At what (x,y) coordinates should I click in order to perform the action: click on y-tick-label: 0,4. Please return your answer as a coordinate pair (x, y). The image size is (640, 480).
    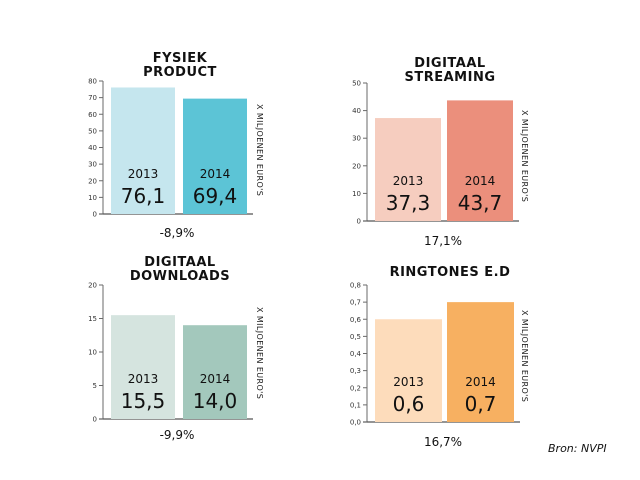
    Looking at the image, I should click on (356, 354).